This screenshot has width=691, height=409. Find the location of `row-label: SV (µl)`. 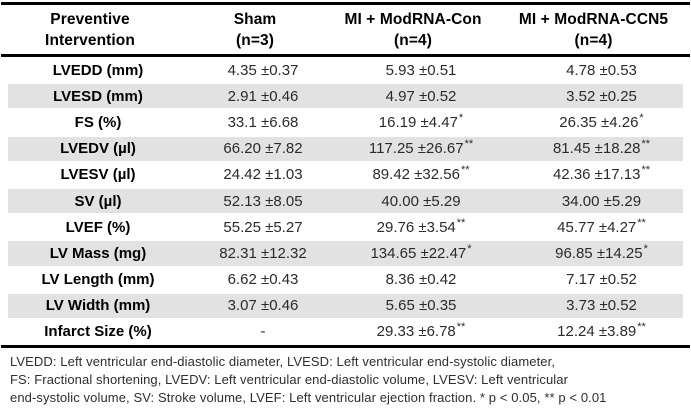

row-label: SV (µl) is located at coordinates (98, 201).